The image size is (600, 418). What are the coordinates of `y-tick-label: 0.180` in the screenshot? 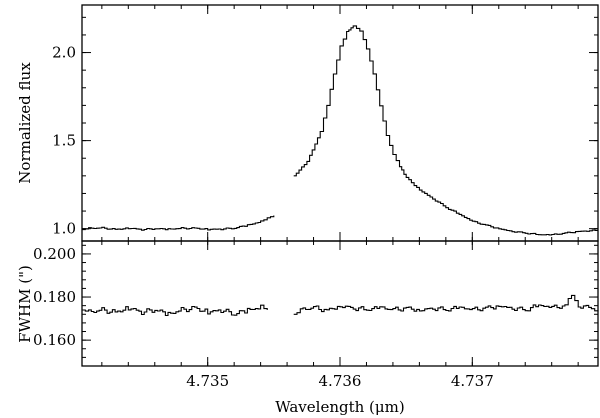 It's located at (54, 297).